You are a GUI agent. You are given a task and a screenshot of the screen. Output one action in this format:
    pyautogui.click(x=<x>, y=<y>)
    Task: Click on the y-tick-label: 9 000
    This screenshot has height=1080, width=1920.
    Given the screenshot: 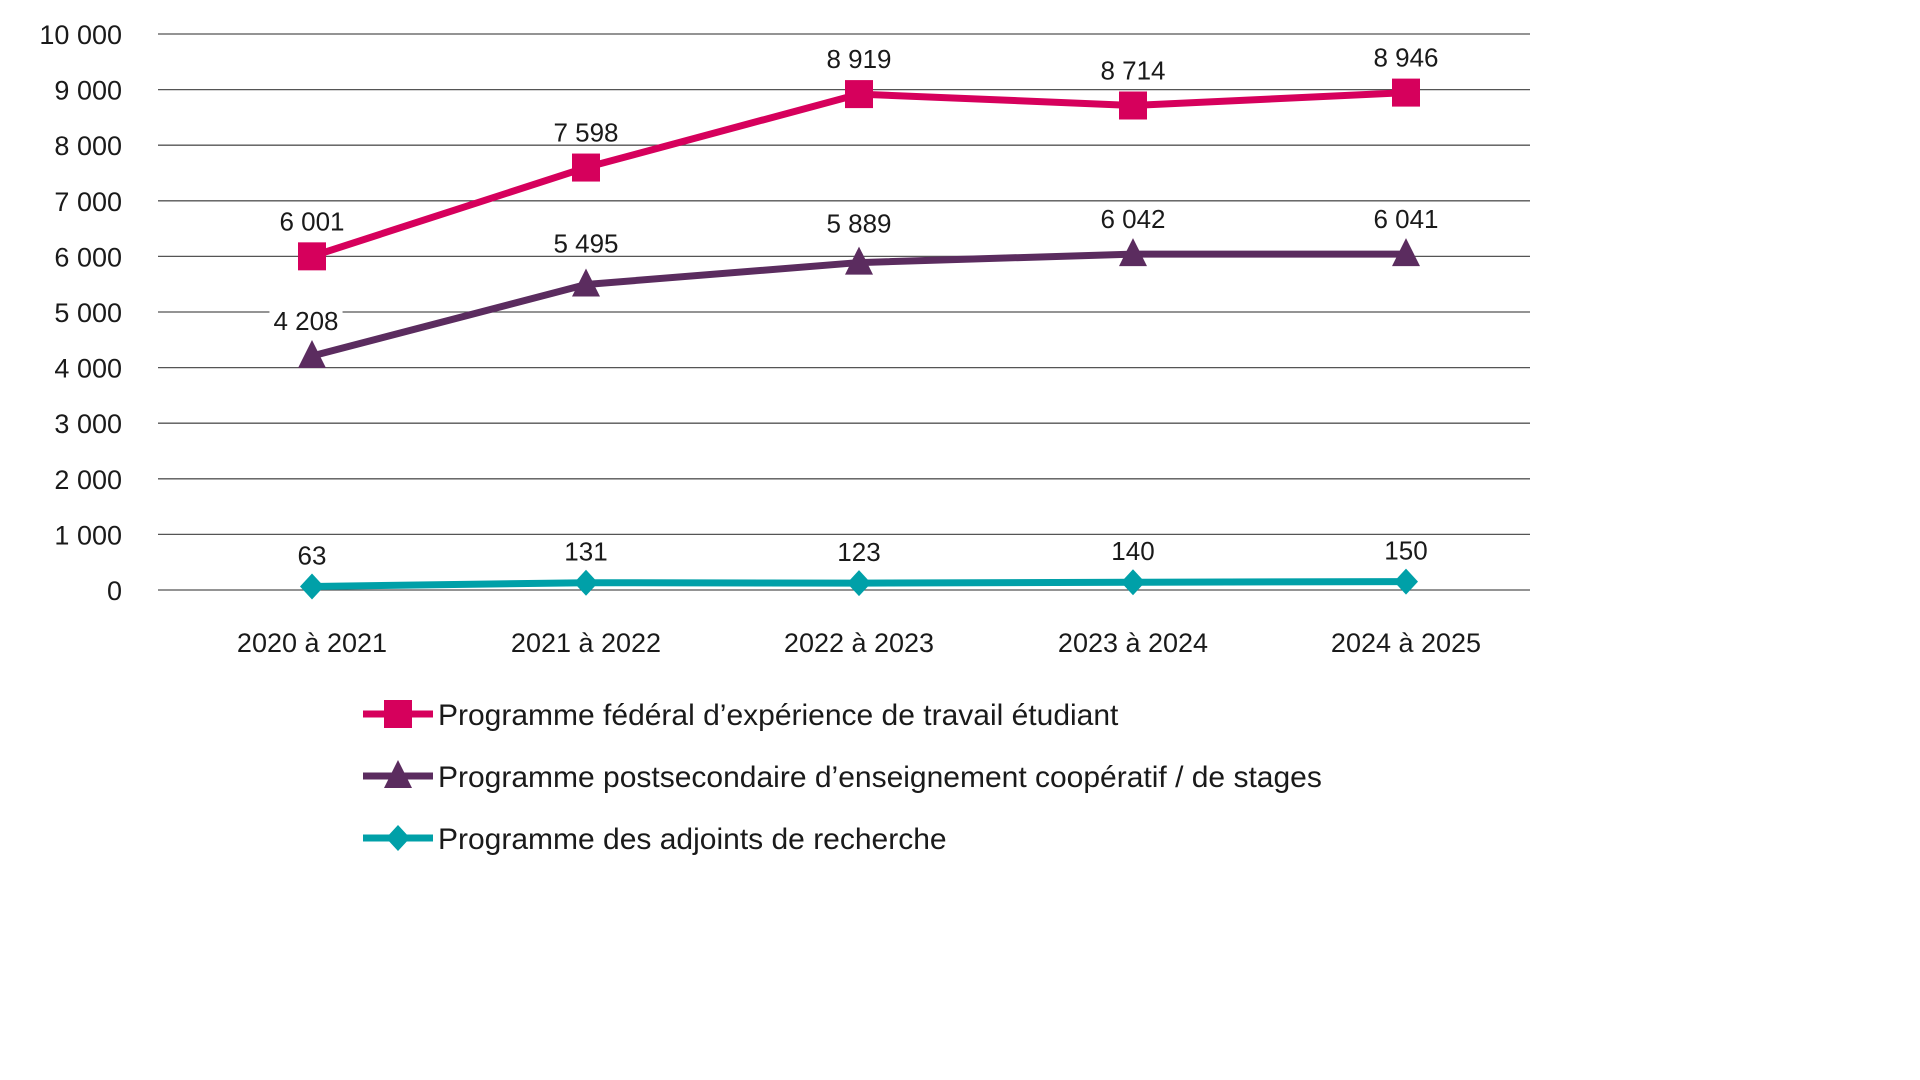 What is the action you would take?
    pyautogui.click(x=88, y=91)
    